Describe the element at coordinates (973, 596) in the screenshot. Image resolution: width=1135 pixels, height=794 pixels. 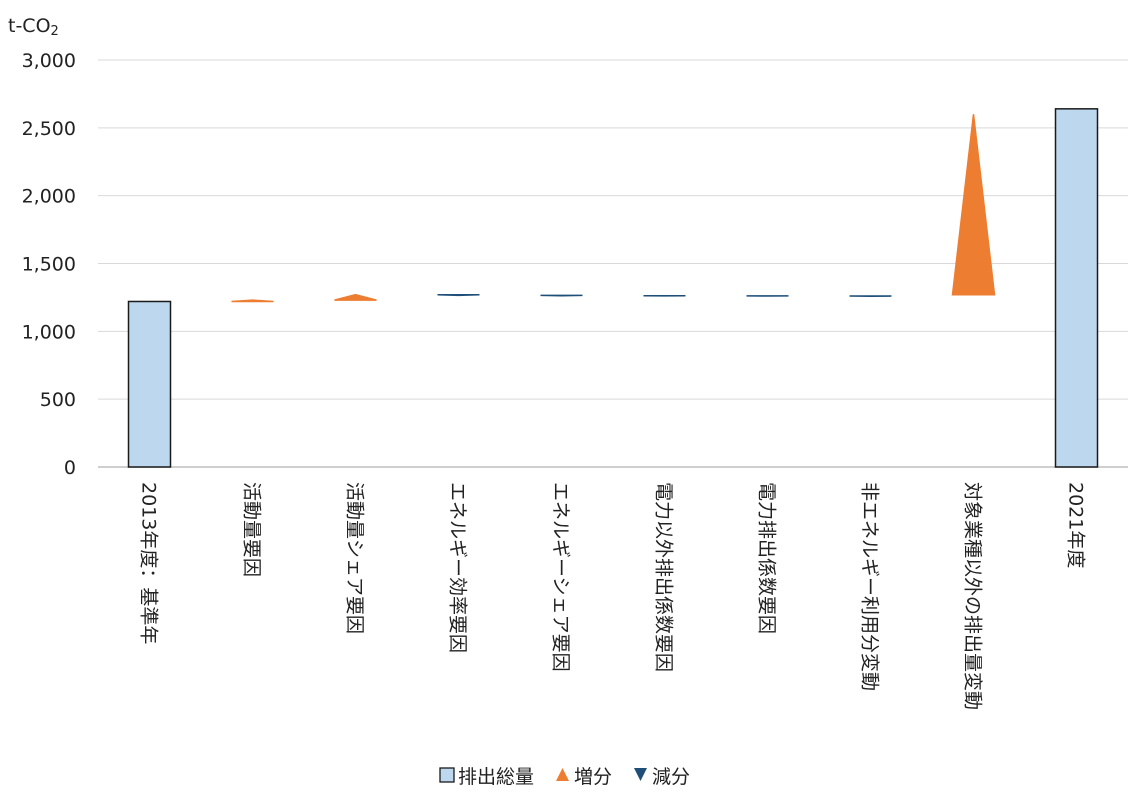
I see `category-label: 対象業種以外の排出量変動` at that location.